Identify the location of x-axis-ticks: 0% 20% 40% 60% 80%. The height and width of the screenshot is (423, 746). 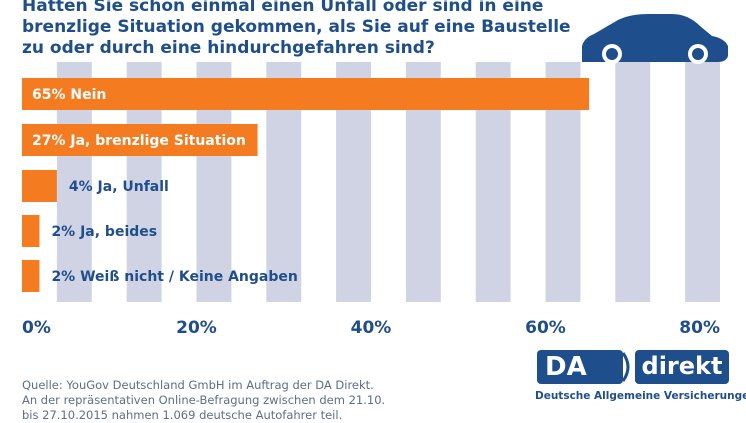
(371, 328).